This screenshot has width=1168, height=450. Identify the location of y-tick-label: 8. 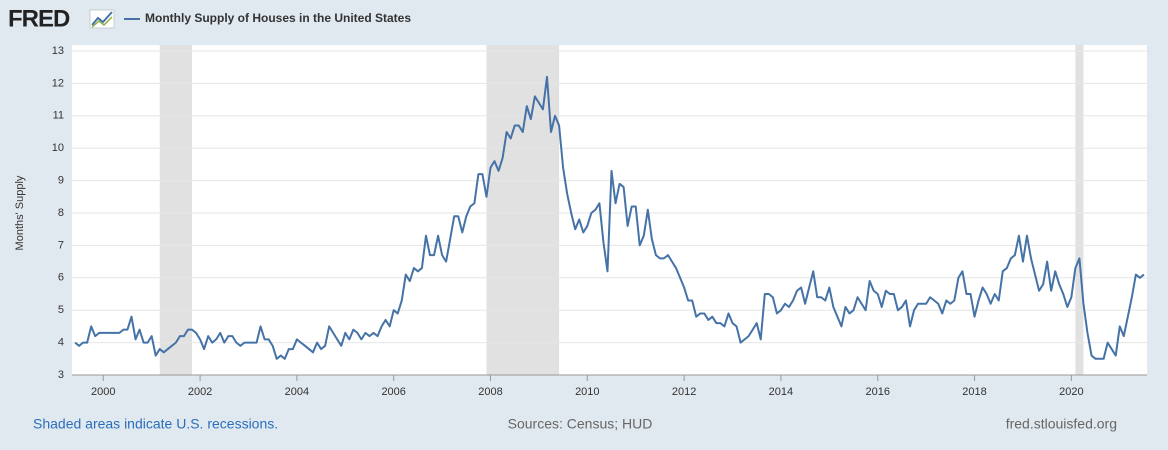
(61, 213).